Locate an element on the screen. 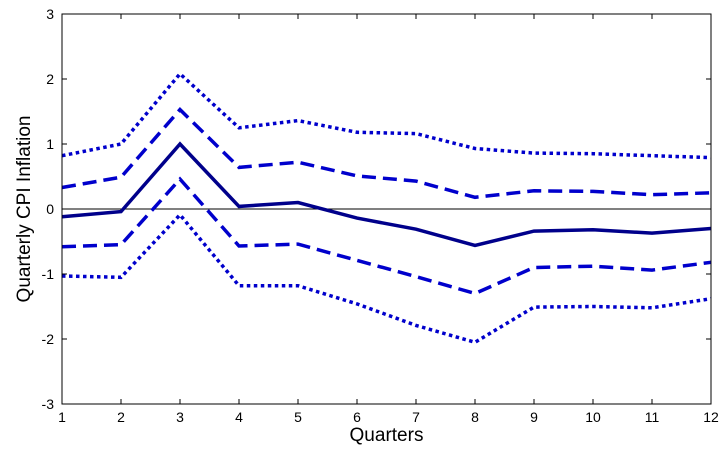 This screenshot has width=728, height=453. x-axis-label: Quarters is located at coordinates (387, 435).